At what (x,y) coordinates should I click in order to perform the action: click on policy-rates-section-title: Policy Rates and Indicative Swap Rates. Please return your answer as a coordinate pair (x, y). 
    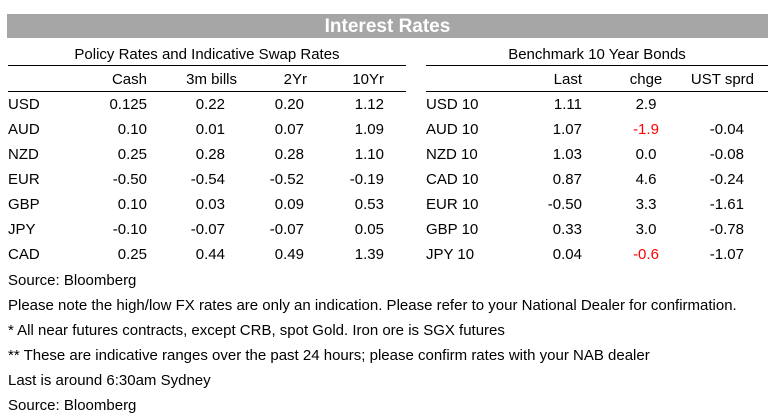
    Looking at the image, I should click on (207, 54).